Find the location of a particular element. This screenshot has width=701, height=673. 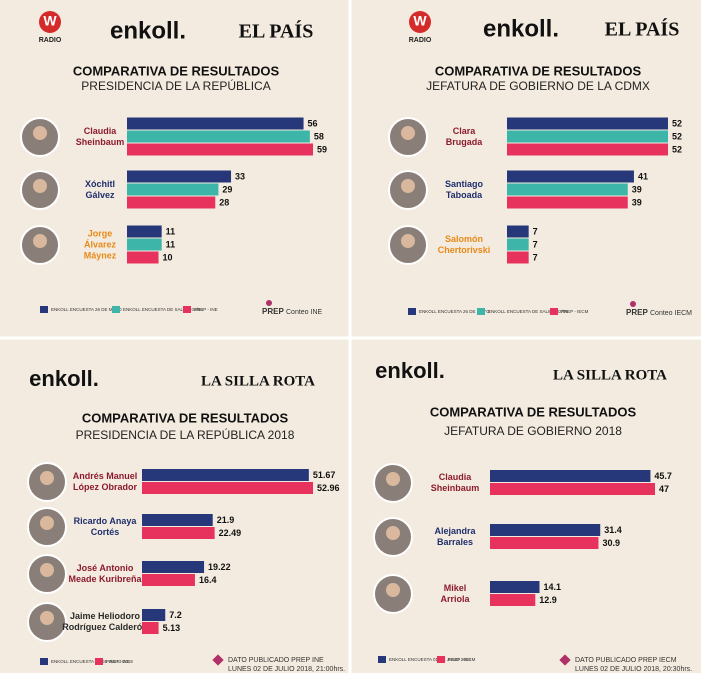

value-label: 51.67 is located at coordinates (324, 475).